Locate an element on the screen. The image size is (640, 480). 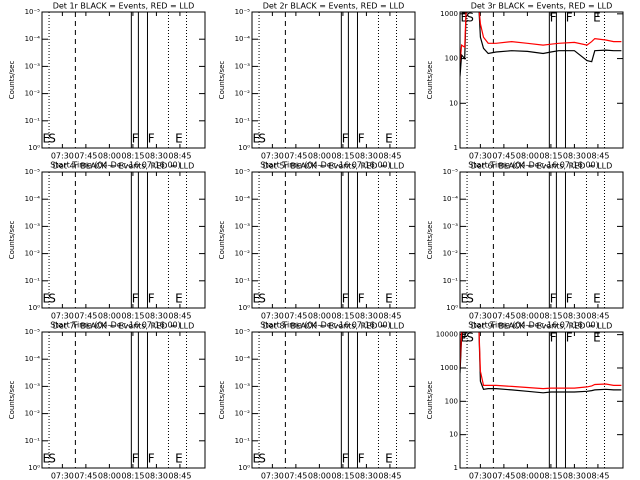
y-tick-label: 100 is located at coordinates (451, 59).